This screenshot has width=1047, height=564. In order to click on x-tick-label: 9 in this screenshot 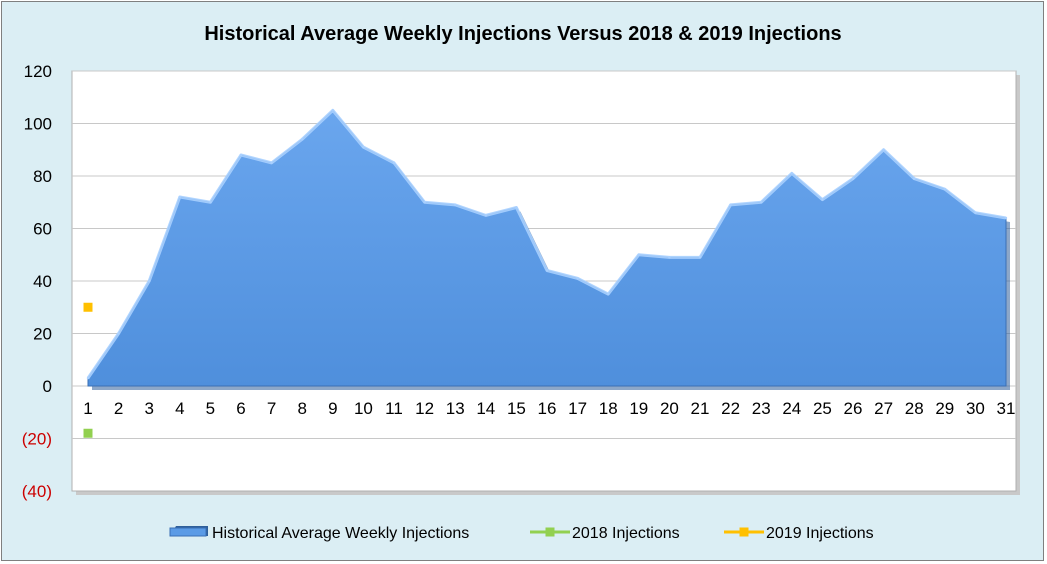, I will do `click(332, 408)`.